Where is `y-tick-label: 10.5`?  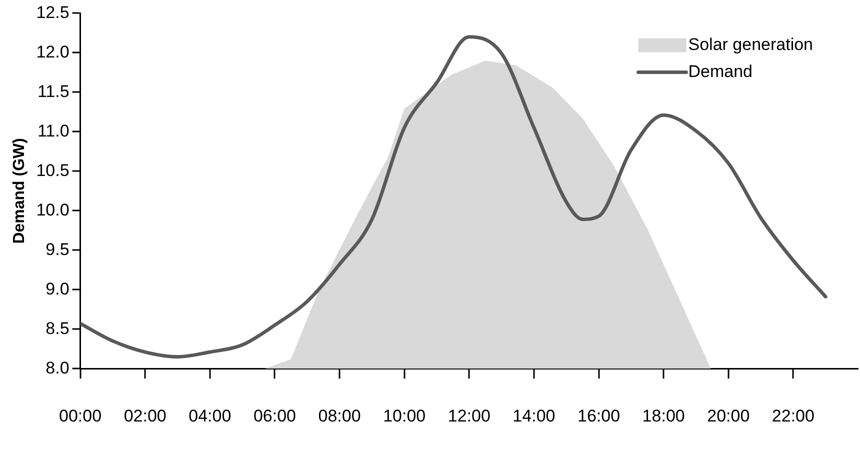 y-tick-label: 10.5 is located at coordinates (53, 170).